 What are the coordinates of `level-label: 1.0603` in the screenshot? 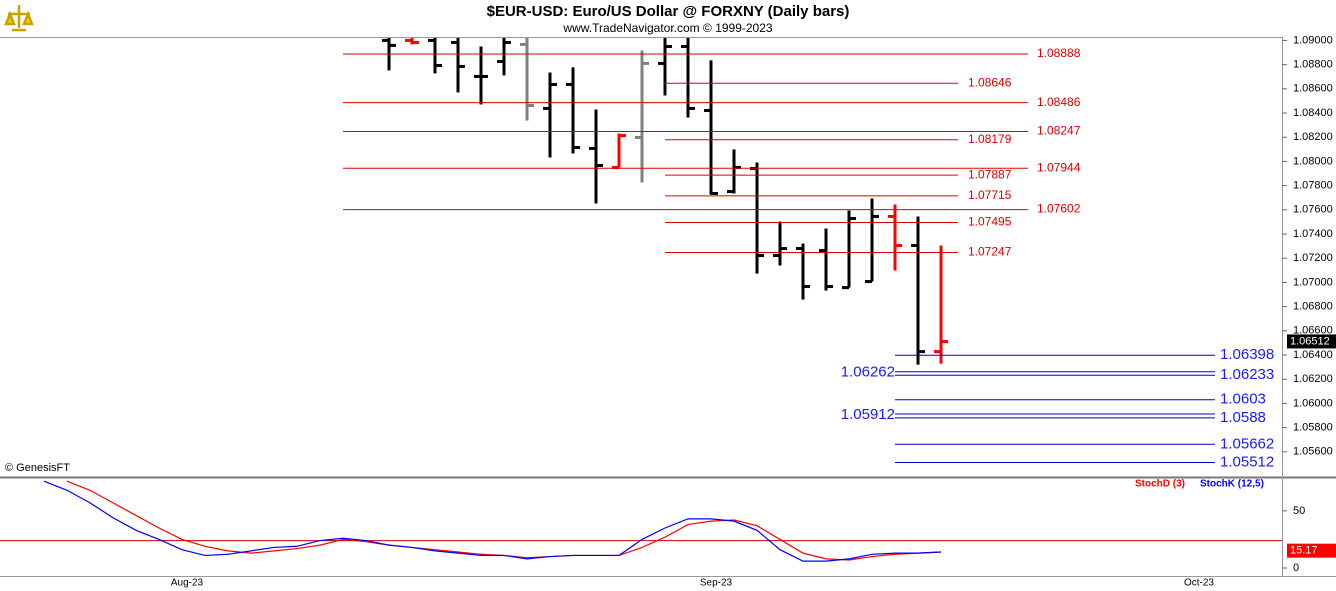 It's located at (1243, 399).